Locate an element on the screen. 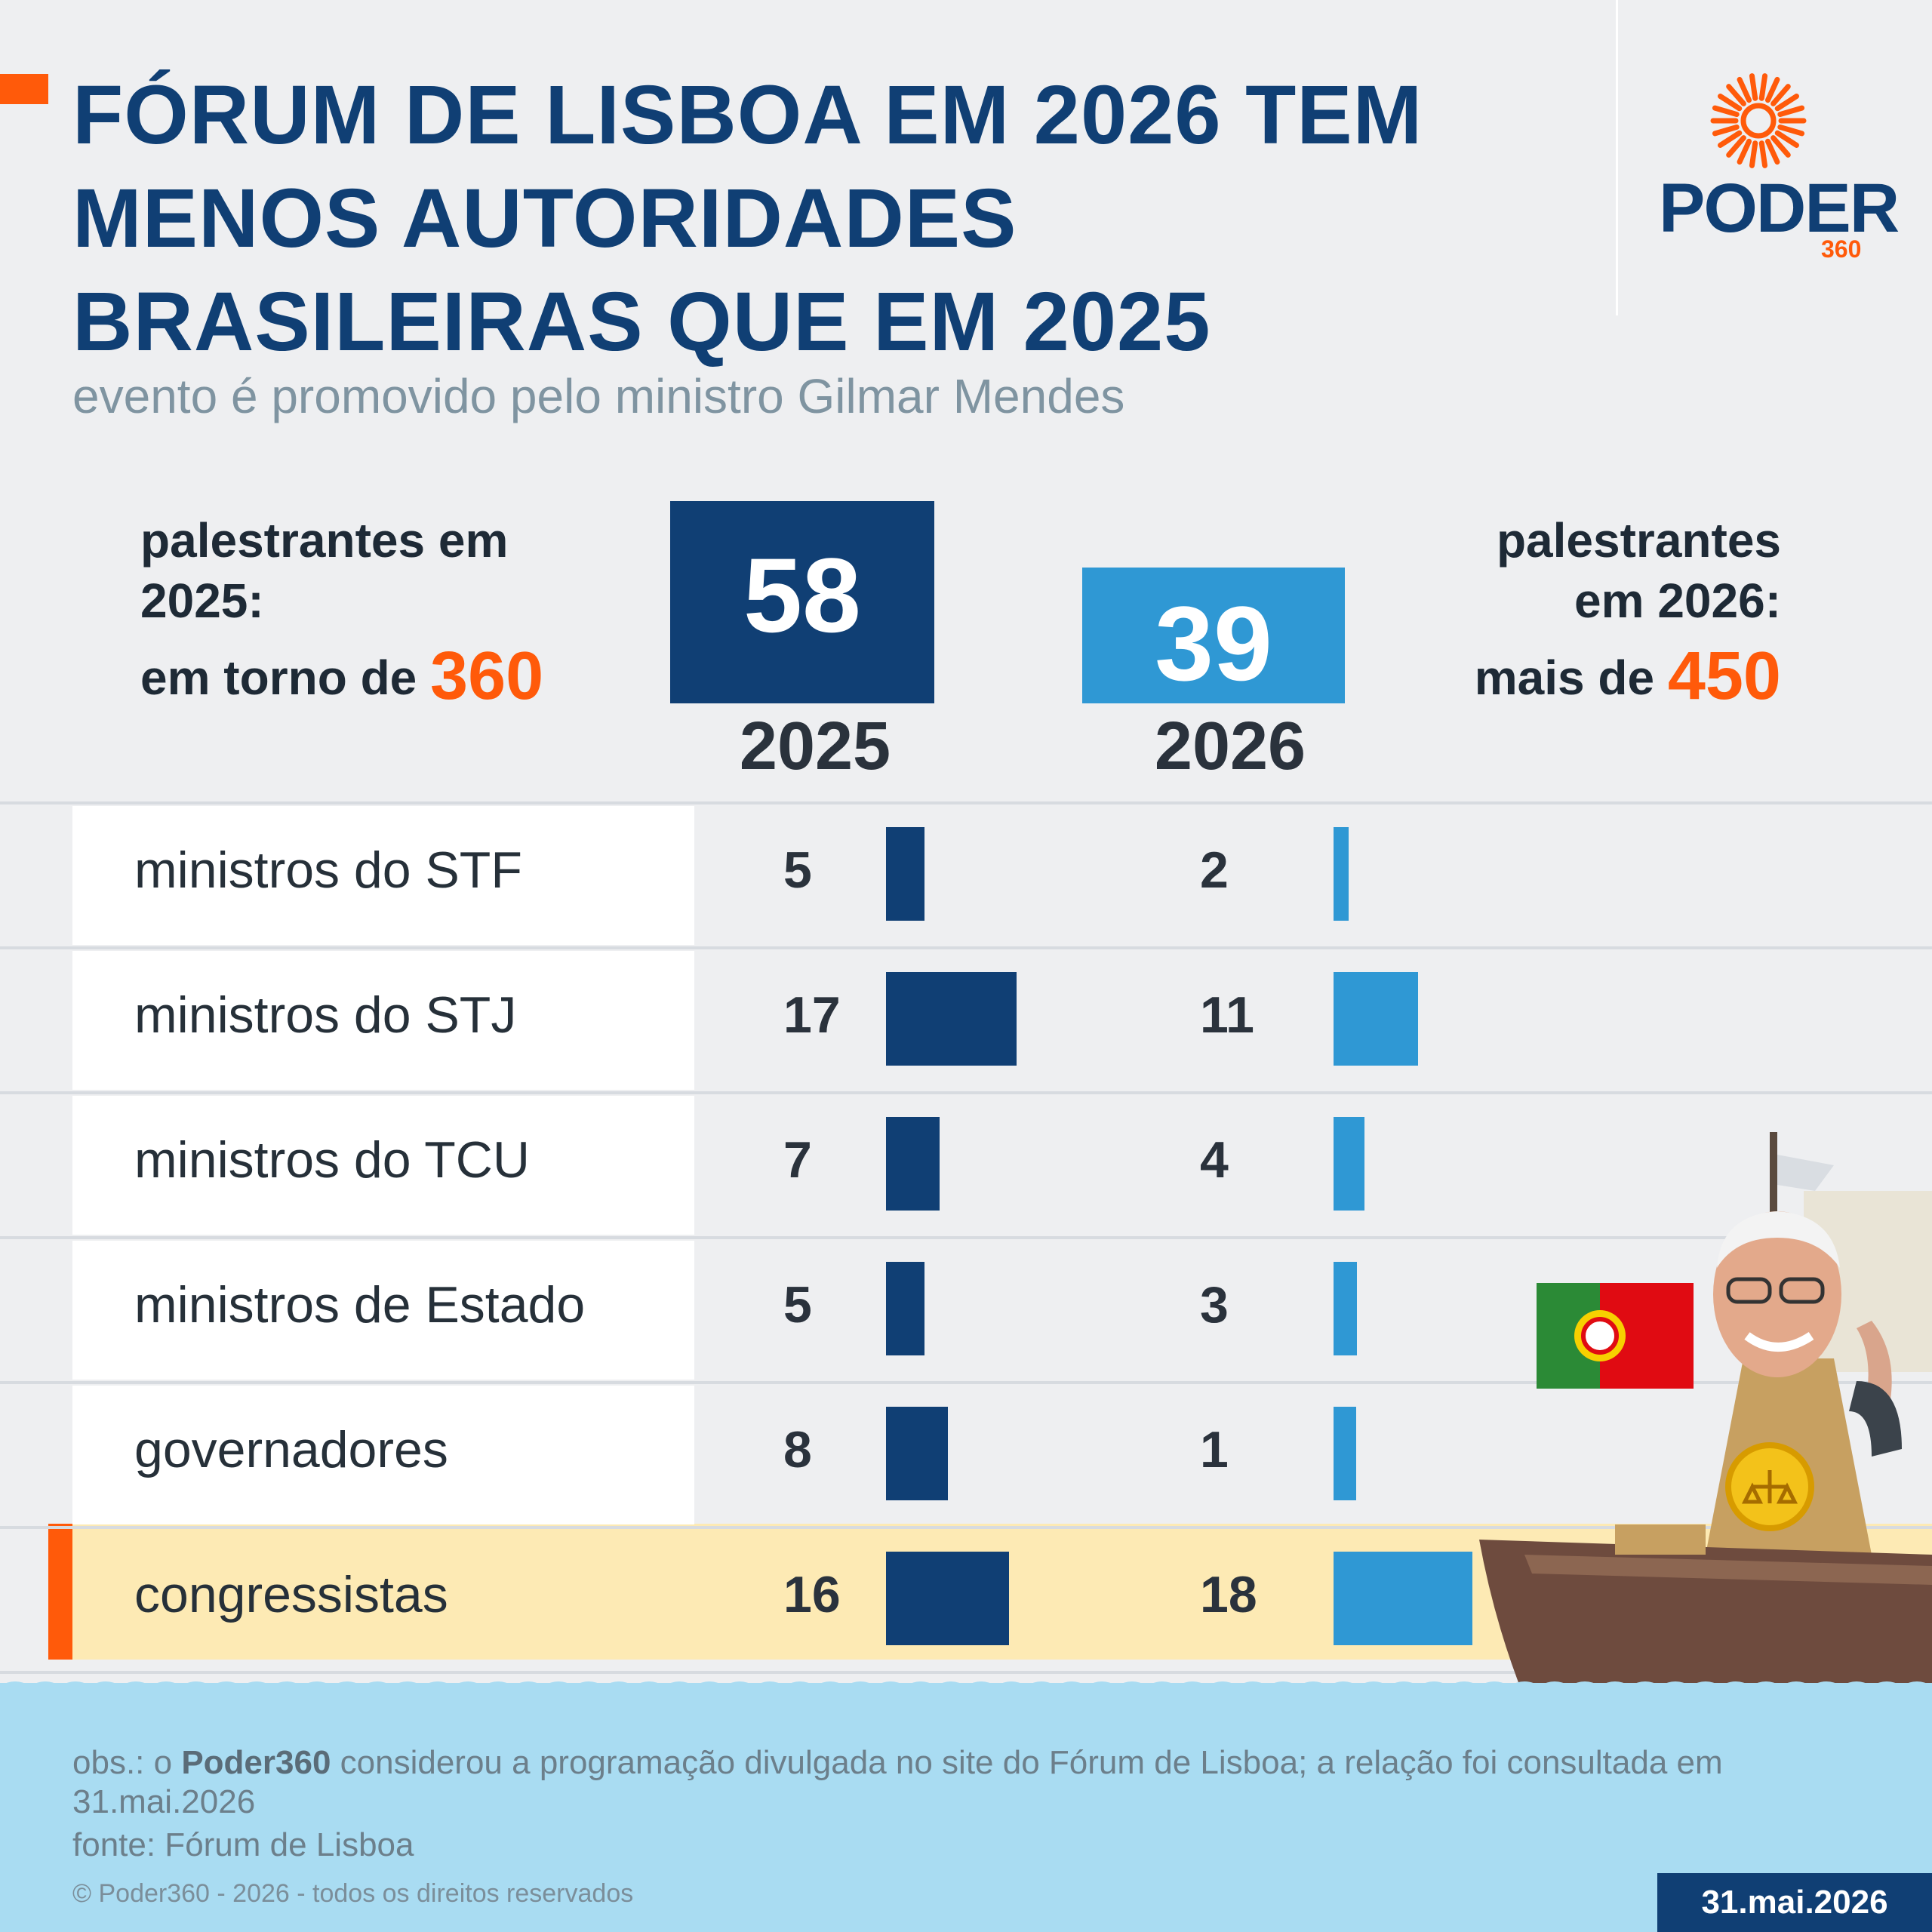 The height and width of the screenshot is (1932, 1932). total-speakers-2026: palestrantes em 2026: mais de 450 is located at coordinates (1627, 610).